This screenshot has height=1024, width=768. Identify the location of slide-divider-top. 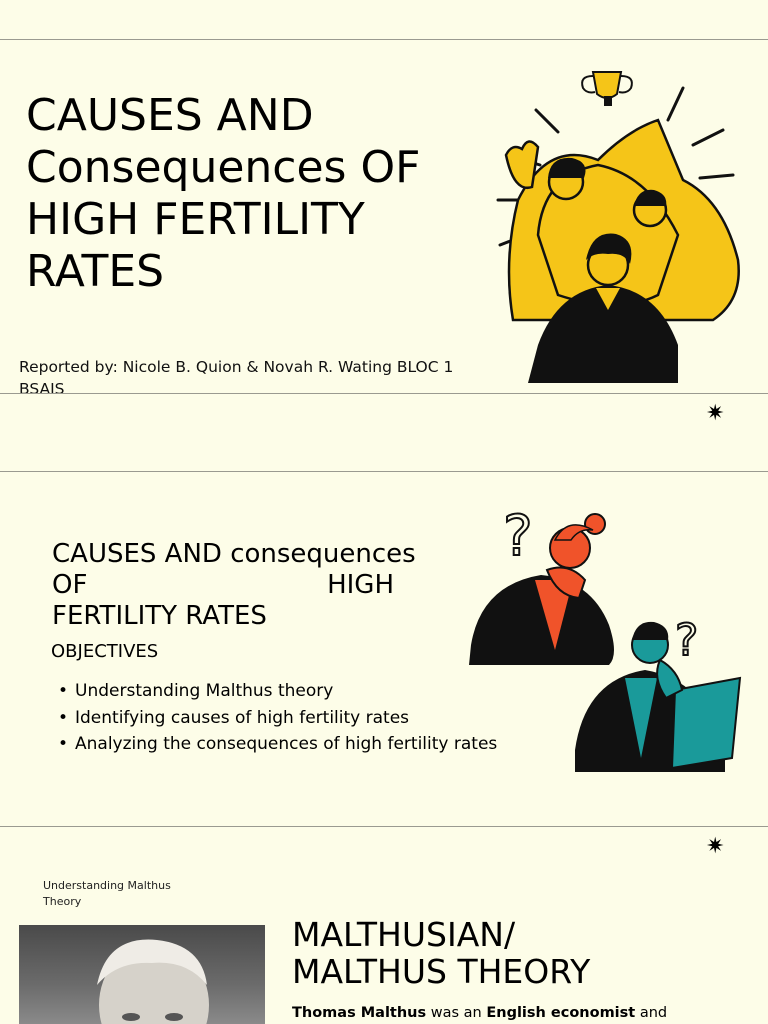
(384, 39).